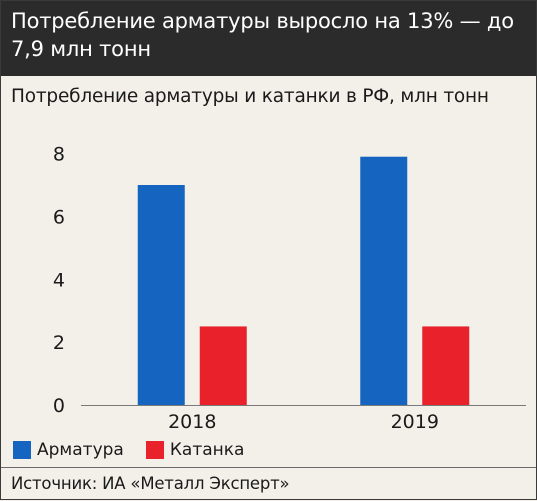 Image resolution: width=537 pixels, height=501 pixels. Describe the element at coordinates (80, 450) in the screenshot. I see `legend-label-armatura: Арматура` at that location.